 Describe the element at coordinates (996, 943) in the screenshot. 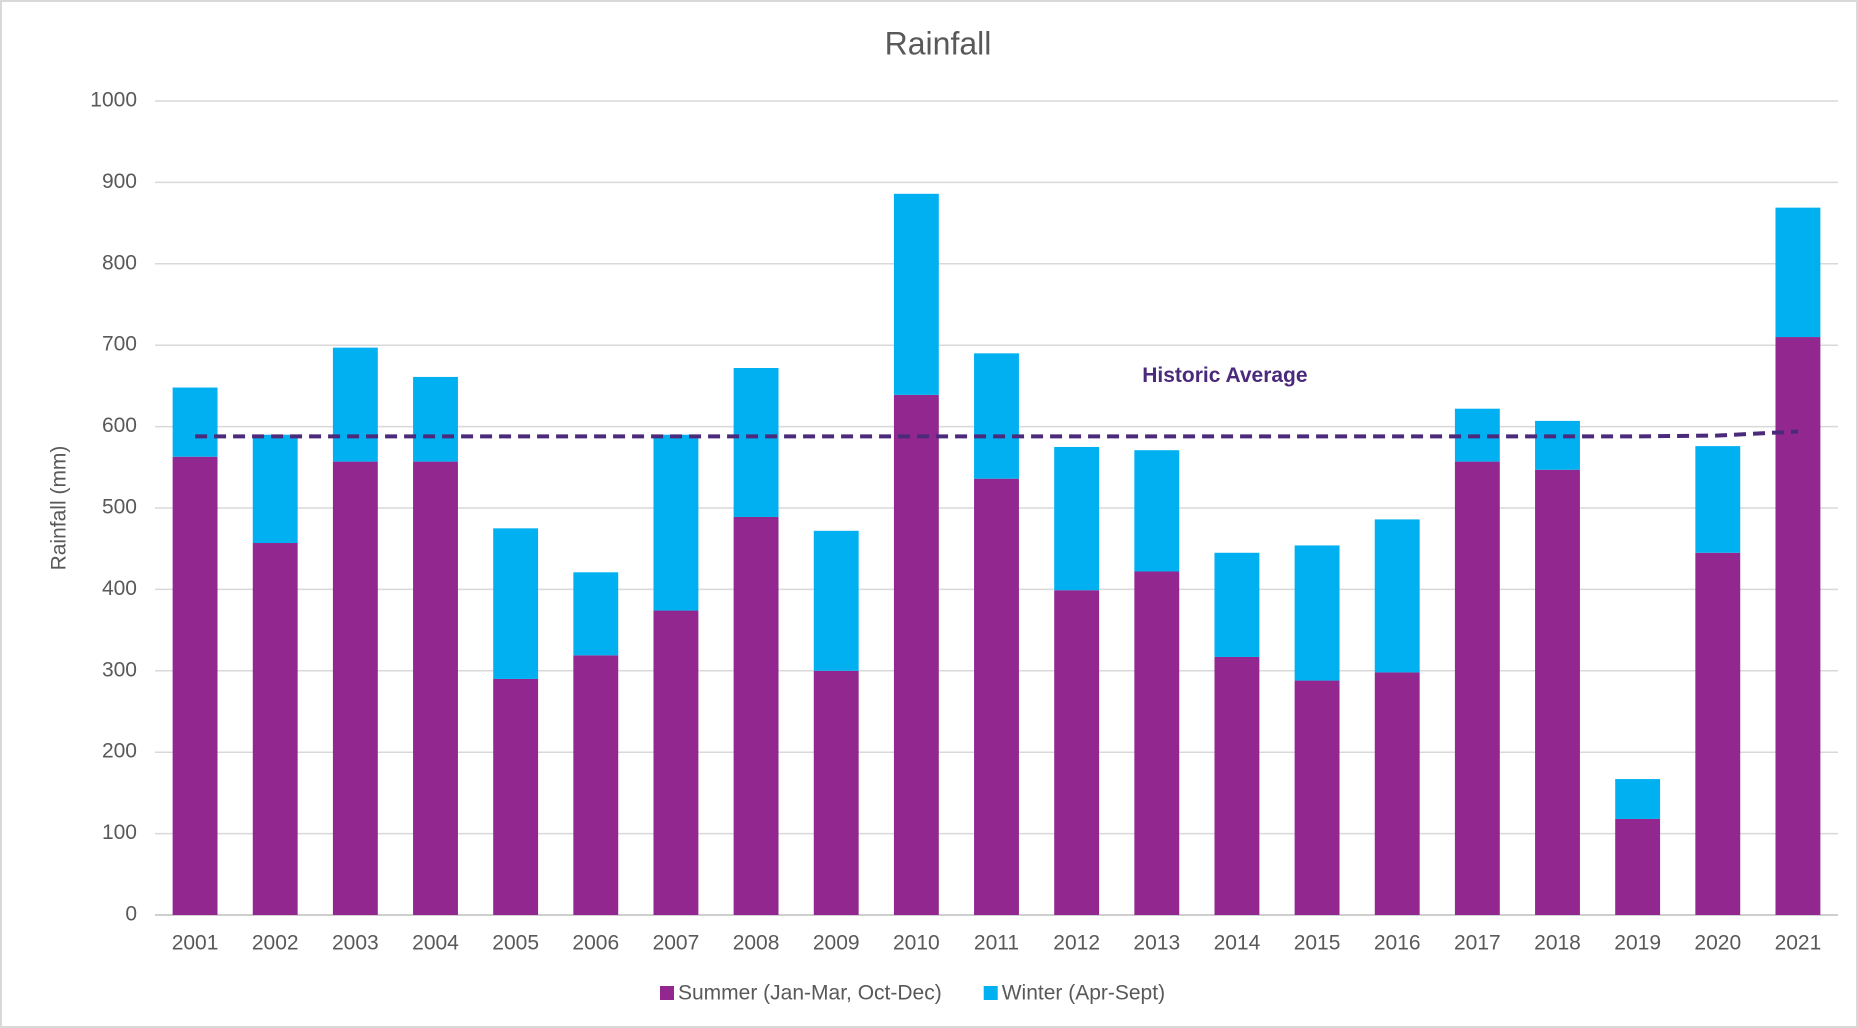

I see `x-tick-label: 2011` at that location.